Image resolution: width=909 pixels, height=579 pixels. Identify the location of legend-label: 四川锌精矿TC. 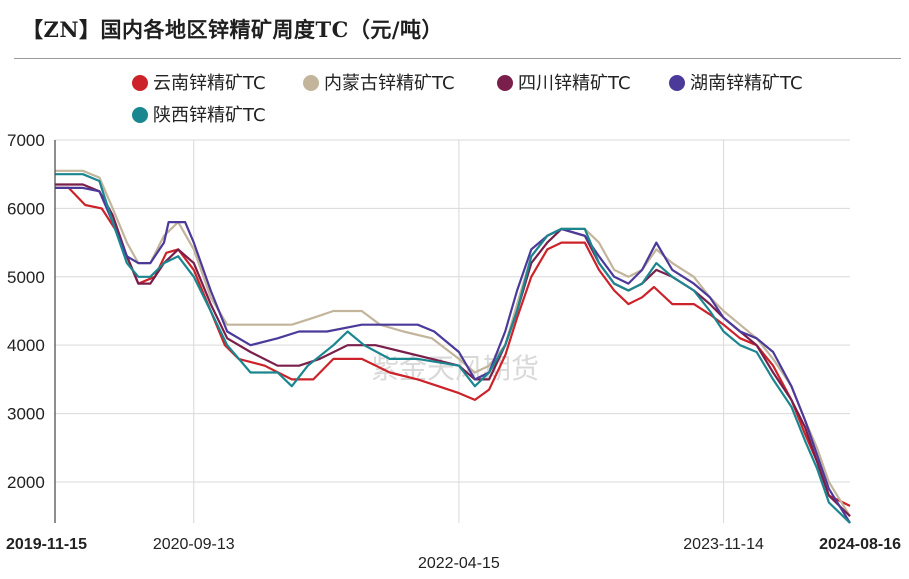
(574, 83).